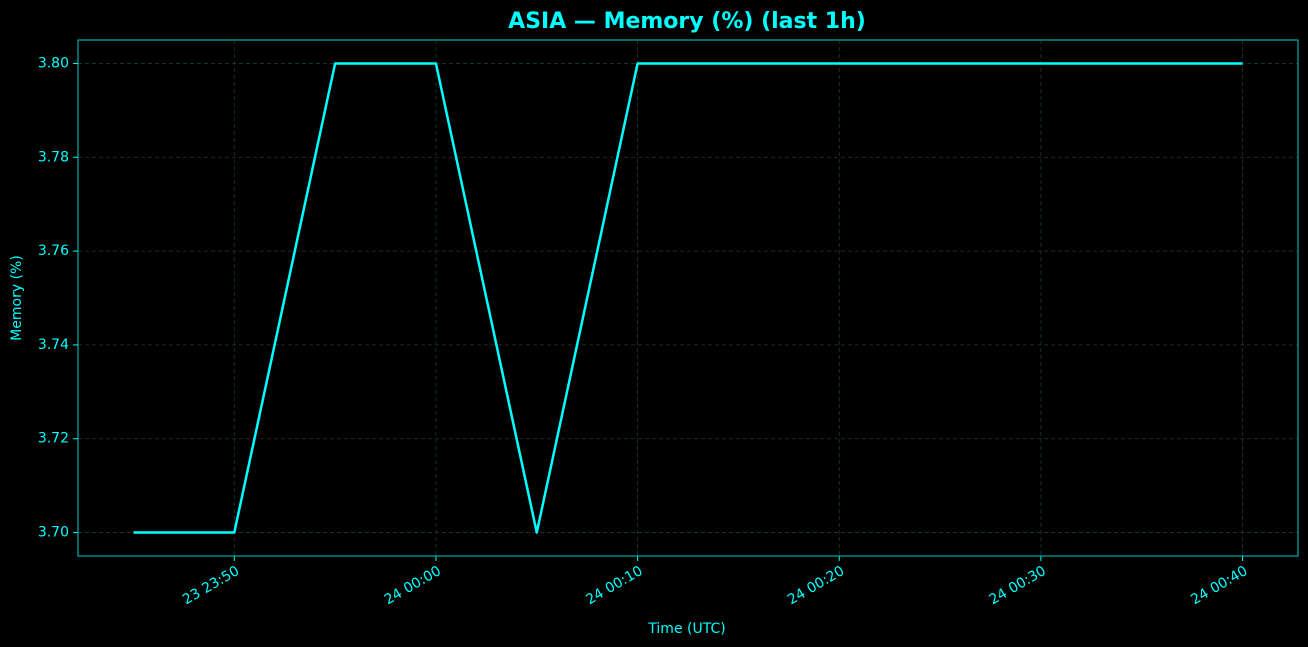 The width and height of the screenshot is (1308, 647). Describe the element at coordinates (53, 63) in the screenshot. I see `y-tick-label: 3.80` at that location.